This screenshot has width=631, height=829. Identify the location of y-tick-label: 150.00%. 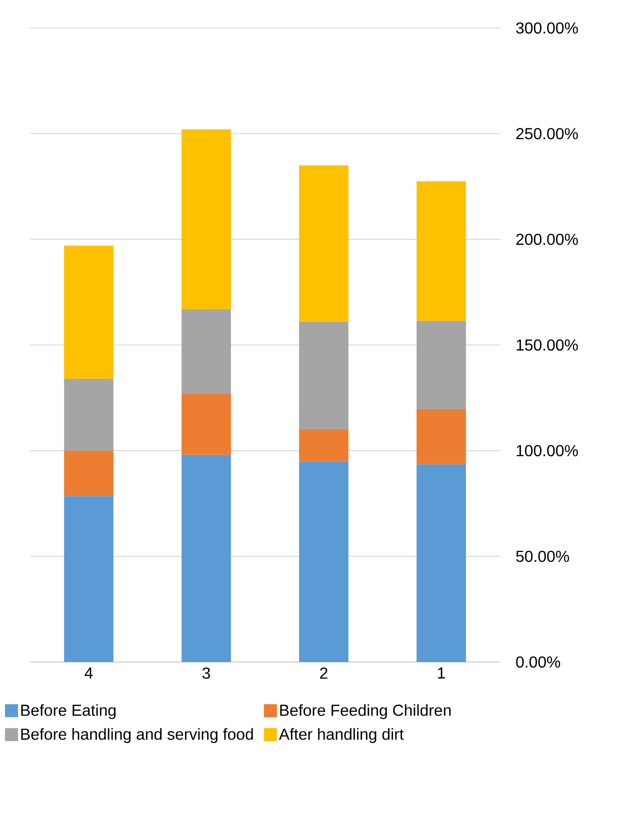
(547, 345).